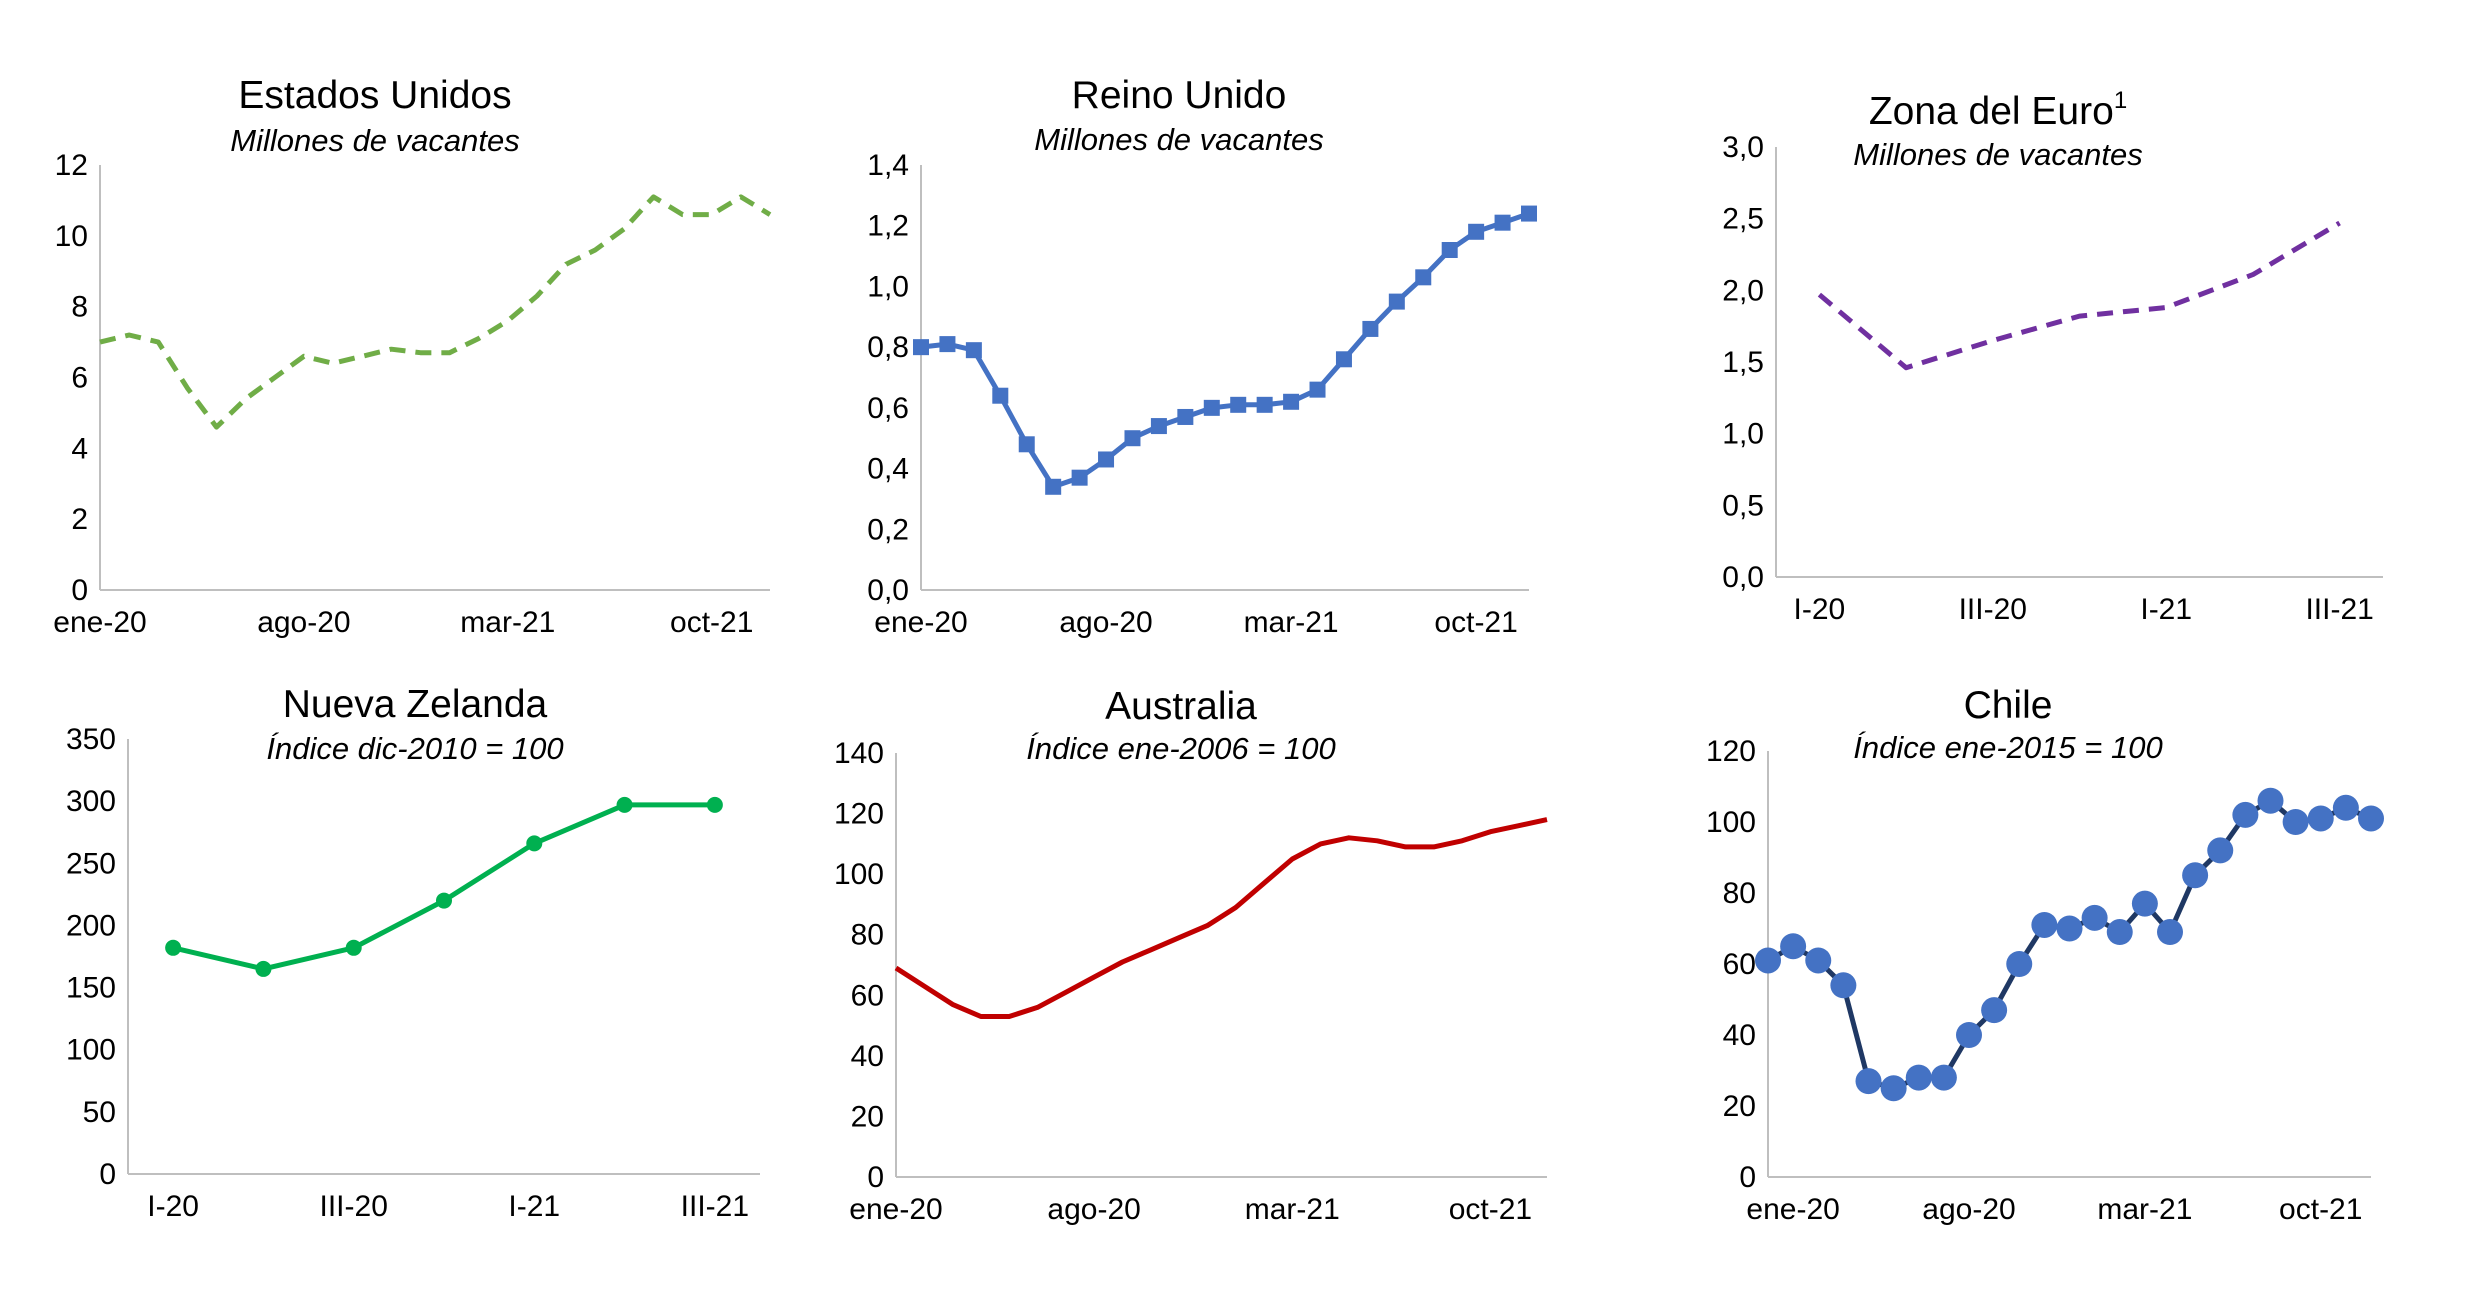 This screenshot has width=2487, height=1308. What do you see at coordinates (2008, 705) in the screenshot?
I see `chart-title: Chile` at bounding box center [2008, 705].